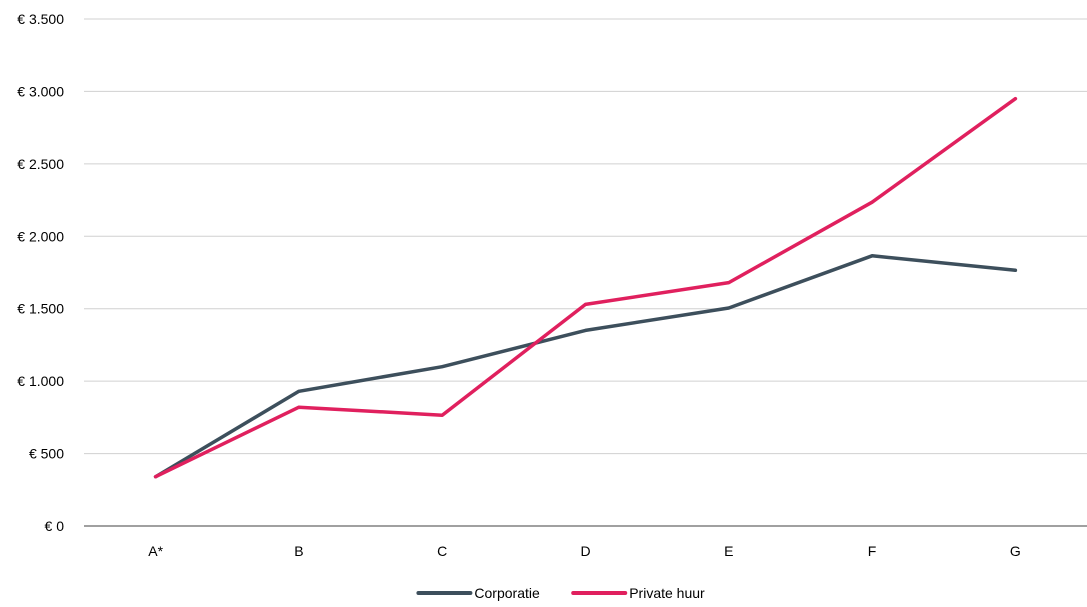 This screenshot has height=607, width=1087. What do you see at coordinates (507, 593) in the screenshot?
I see `legend-label: Corporatie` at bounding box center [507, 593].